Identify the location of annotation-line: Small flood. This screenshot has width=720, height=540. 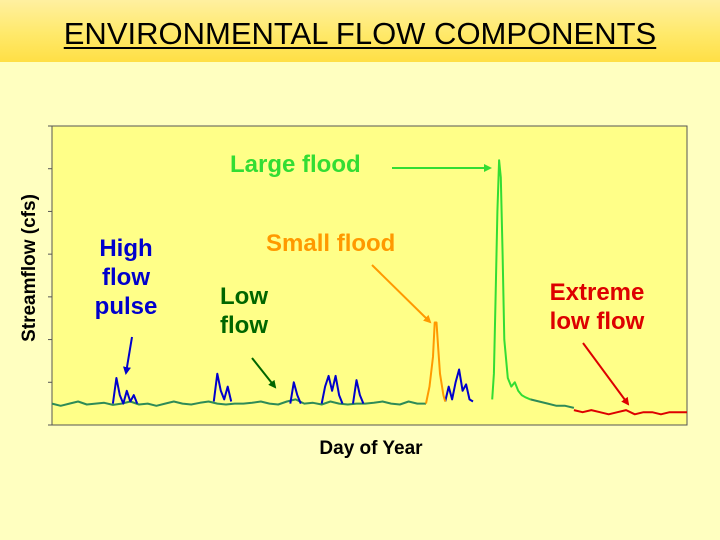
(331, 243).